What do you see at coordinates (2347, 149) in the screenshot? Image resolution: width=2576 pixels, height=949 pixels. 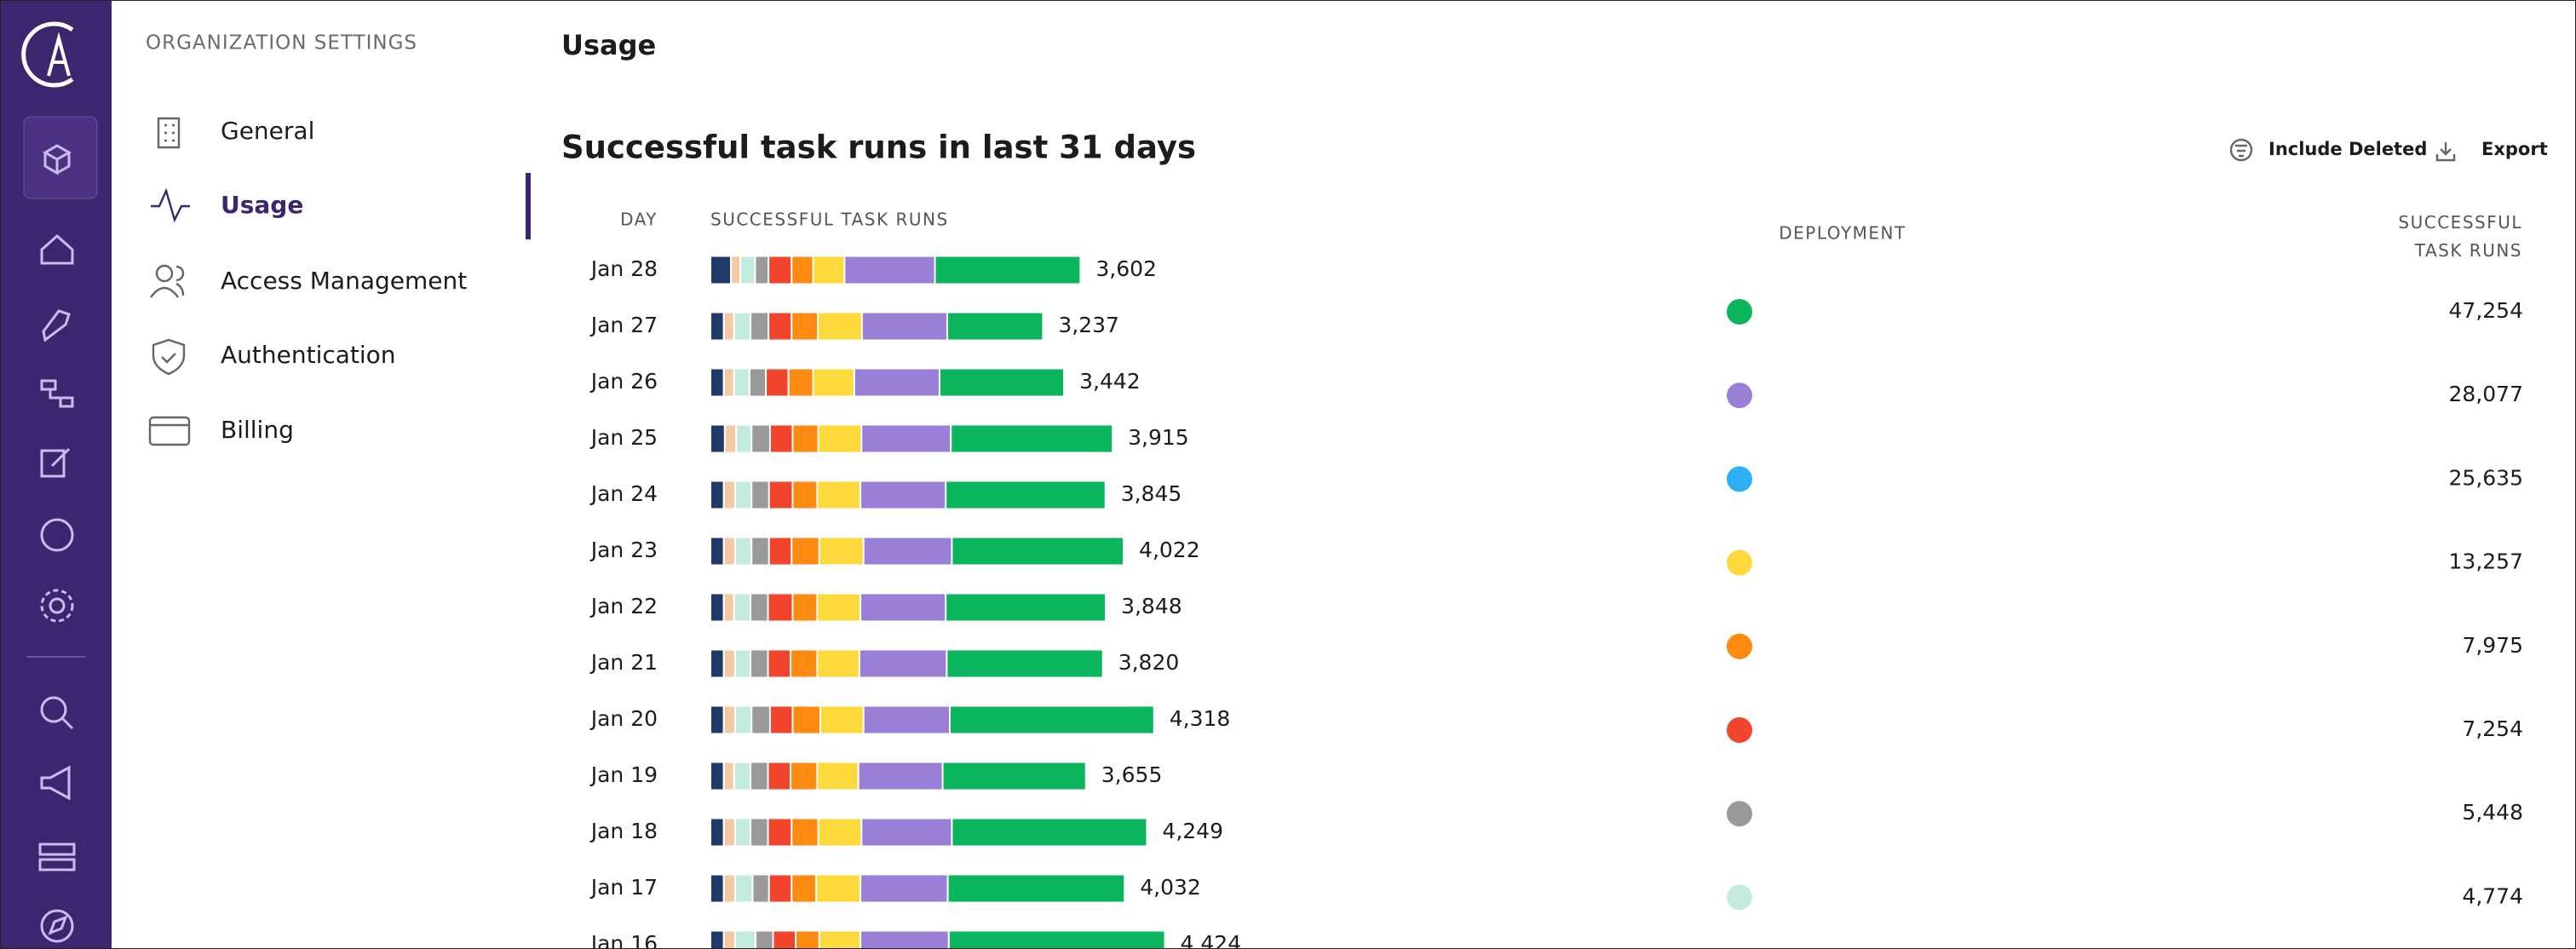 I see `include-deleted-button: Include Deleted` at bounding box center [2347, 149].